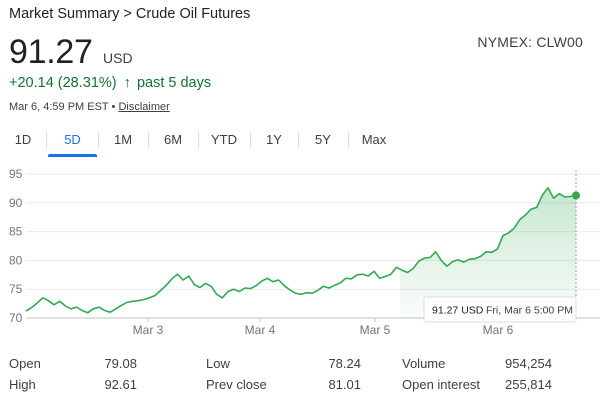  Describe the element at coordinates (528, 384) in the screenshot. I see `stat-open-interest-value: 255,814` at that location.